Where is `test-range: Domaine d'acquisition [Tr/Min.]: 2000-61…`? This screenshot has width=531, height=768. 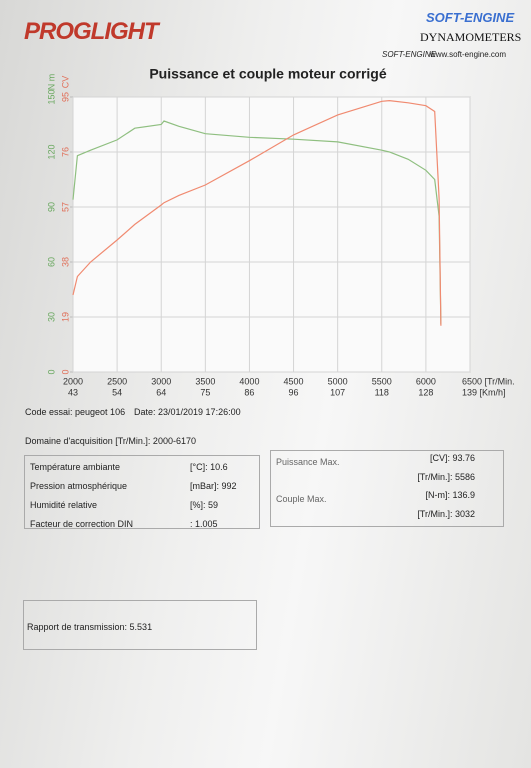 test-range: Domaine d'acquisition [Tr/Min.]: 2000-61… is located at coordinates (110, 441).